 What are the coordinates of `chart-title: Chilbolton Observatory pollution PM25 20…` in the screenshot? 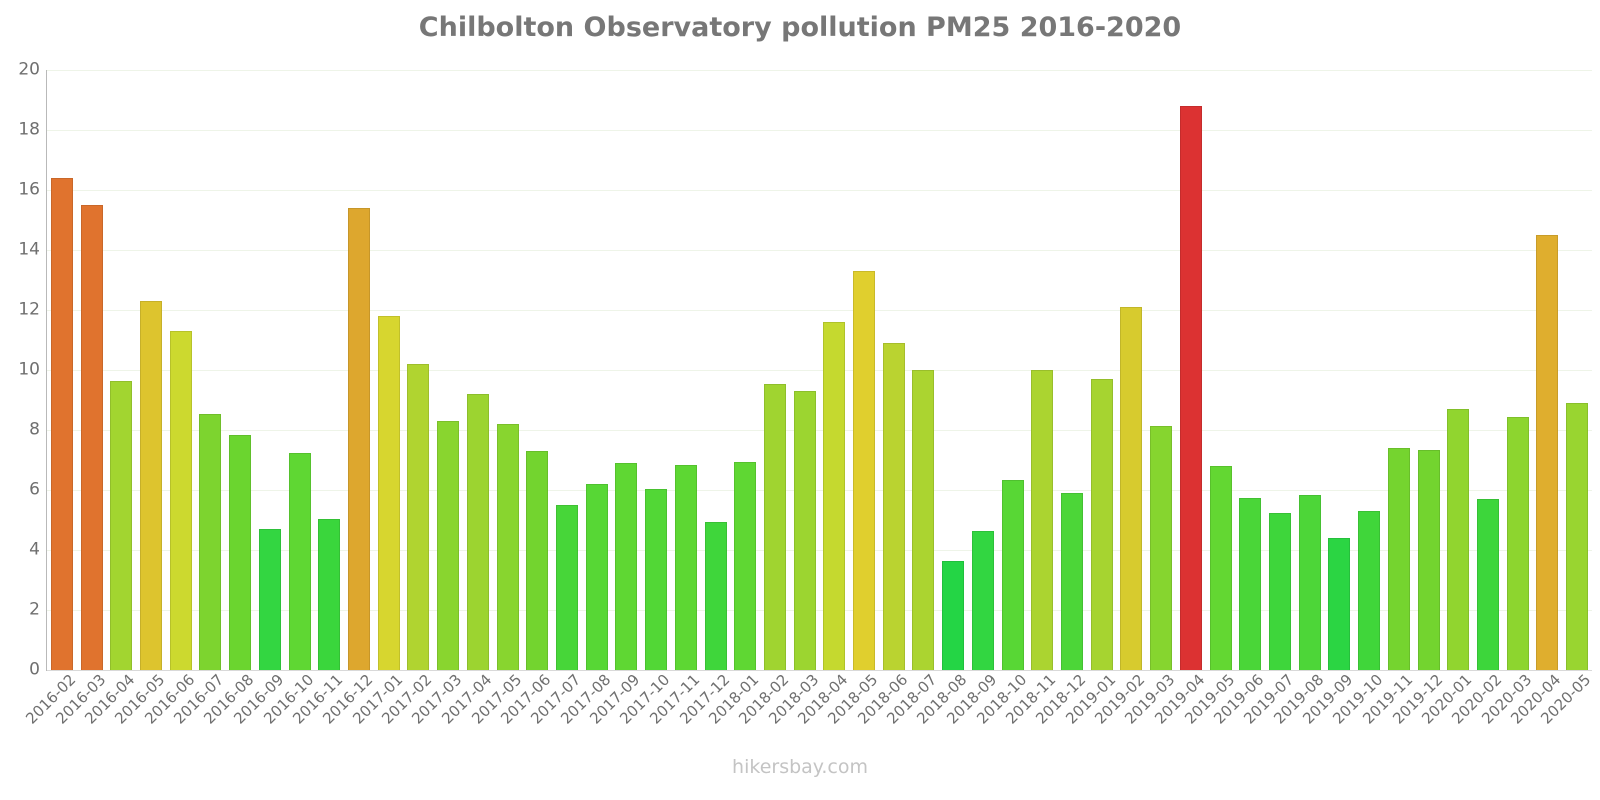 It's located at (800, 27).